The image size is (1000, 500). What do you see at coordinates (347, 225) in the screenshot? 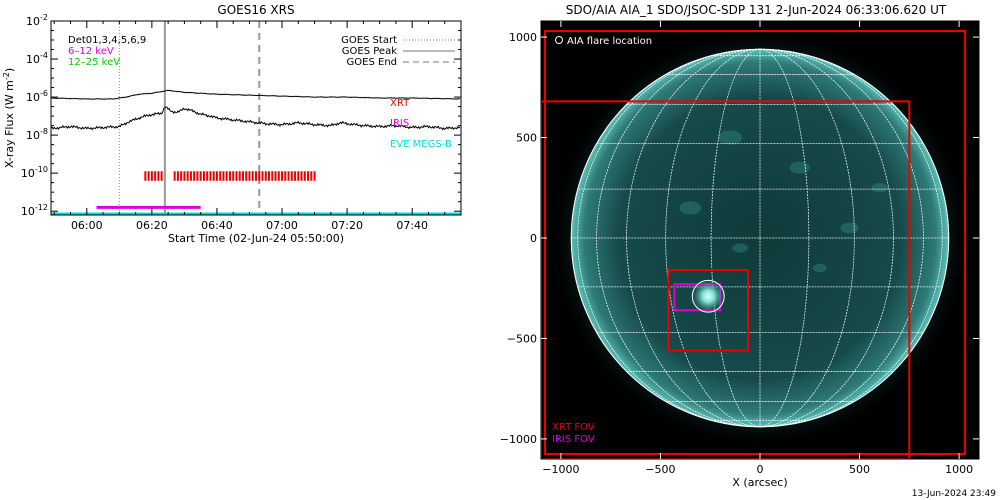
I see `goes-x-tick-label: 07:20` at bounding box center [347, 225].